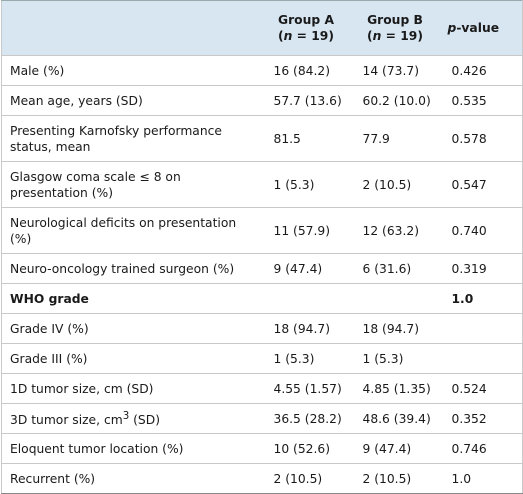 The image size is (523, 494). Describe the element at coordinates (395, 418) in the screenshot. I see `value-cell: 48.6 (39.4)` at that location.